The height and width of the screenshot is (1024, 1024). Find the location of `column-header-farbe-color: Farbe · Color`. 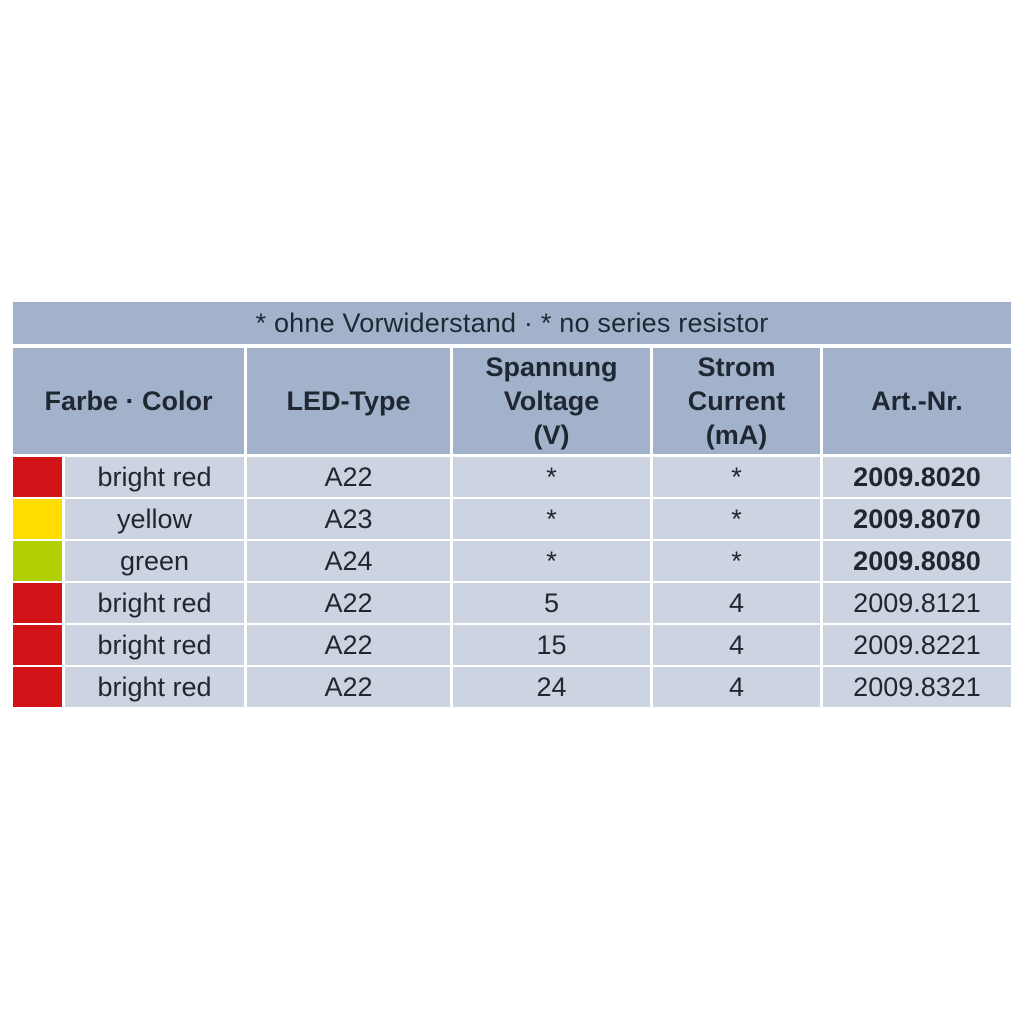

column-header-farbe-color: Farbe · Color is located at coordinates (128, 401).